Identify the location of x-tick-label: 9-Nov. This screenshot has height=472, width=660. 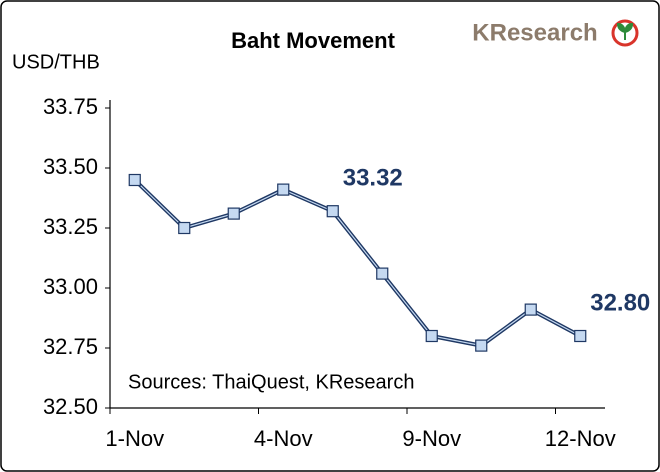
(431, 438).